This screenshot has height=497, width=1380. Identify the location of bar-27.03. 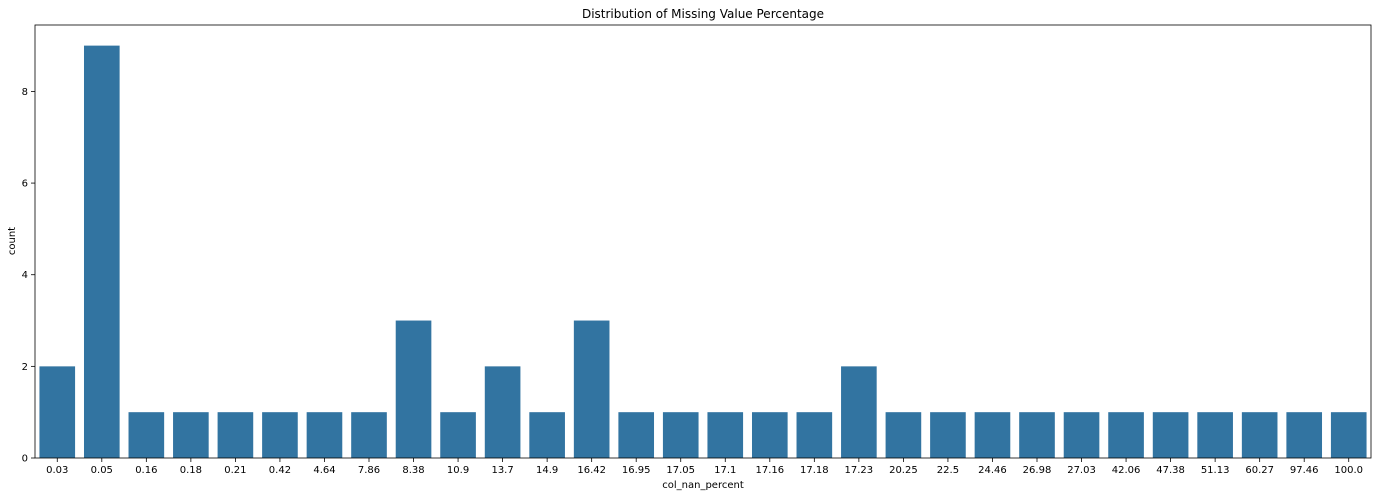
(1081, 435).